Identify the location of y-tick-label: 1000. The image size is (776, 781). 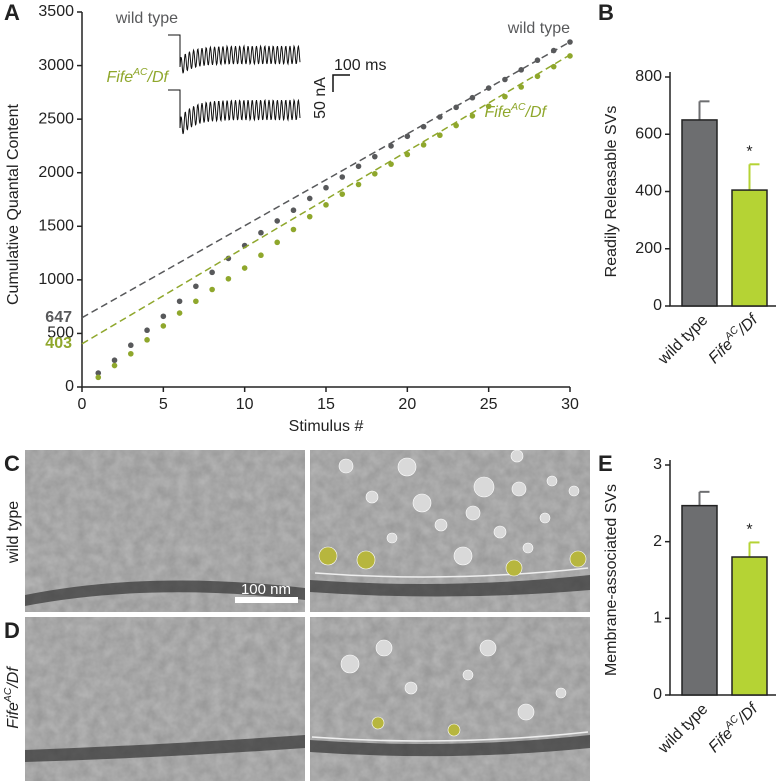
(56, 279).